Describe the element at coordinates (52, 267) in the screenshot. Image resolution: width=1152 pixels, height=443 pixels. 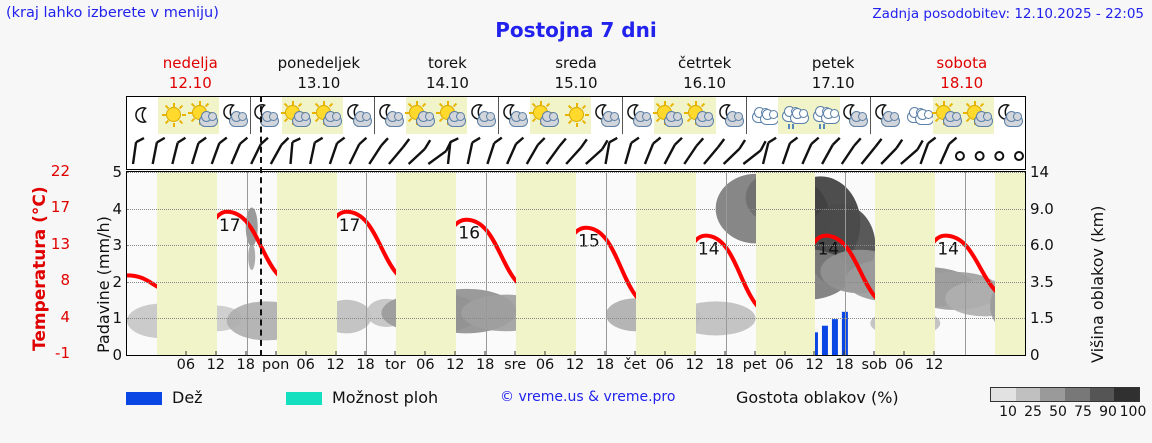
I see `temperature-axis-ticks: 22 17 13 8 4 -1` at that location.